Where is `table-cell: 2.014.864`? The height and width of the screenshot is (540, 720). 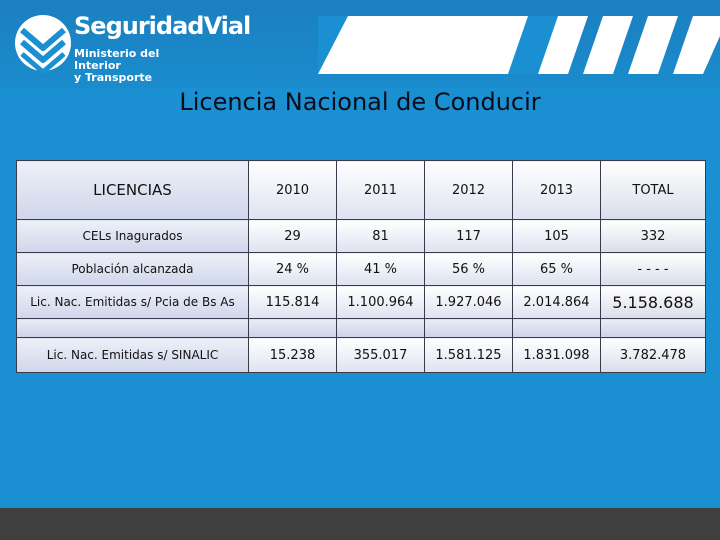 table-cell: 2.014.864 is located at coordinates (556, 302).